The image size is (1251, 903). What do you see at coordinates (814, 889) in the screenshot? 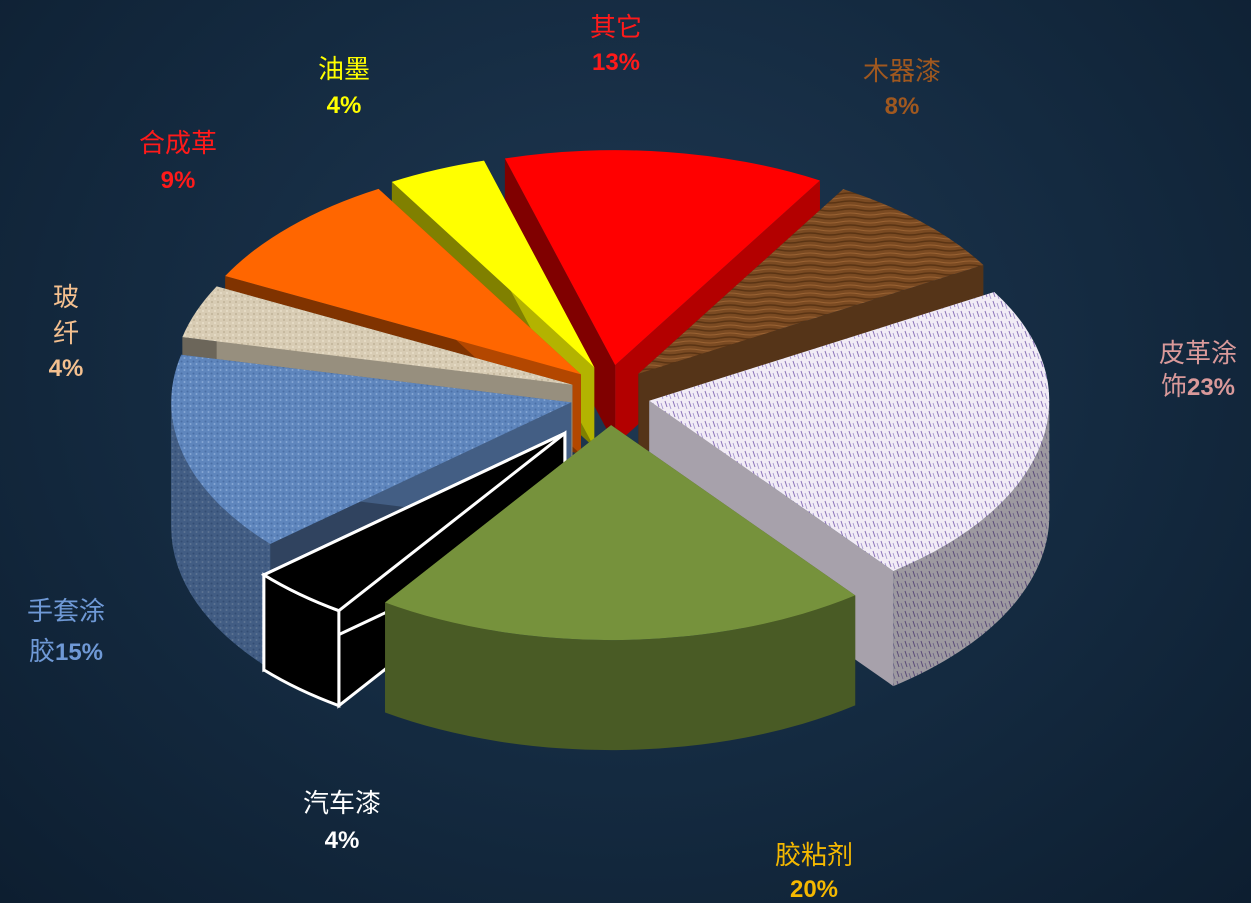
I see `slice-percent-3: 20%` at bounding box center [814, 889].